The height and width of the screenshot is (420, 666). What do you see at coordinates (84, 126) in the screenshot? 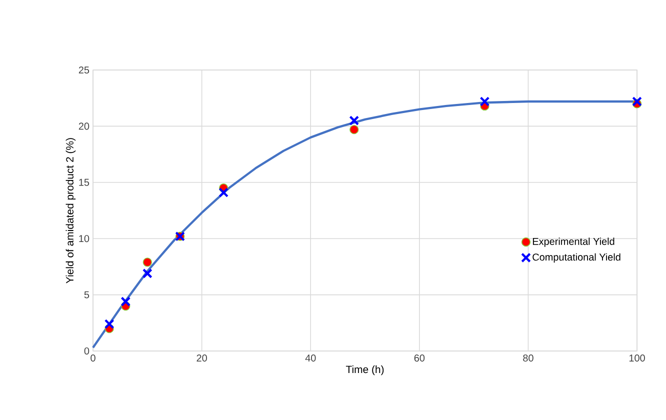
I see `y-tick-label: 20` at bounding box center [84, 126].